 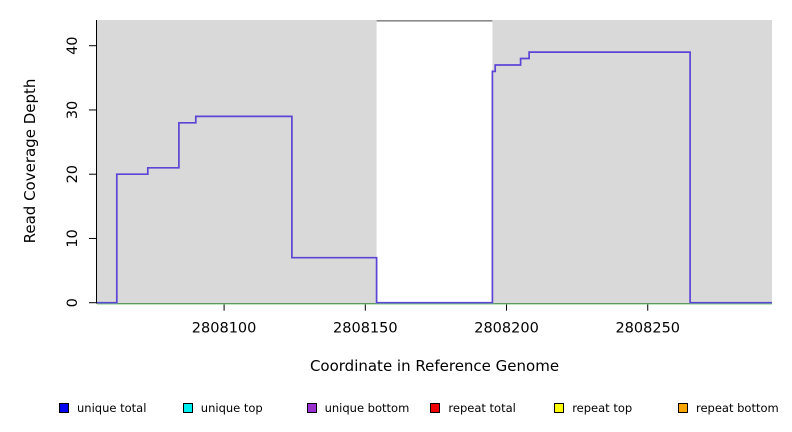 What do you see at coordinates (73, 174) in the screenshot?
I see `y-tick-label: 20` at bounding box center [73, 174].